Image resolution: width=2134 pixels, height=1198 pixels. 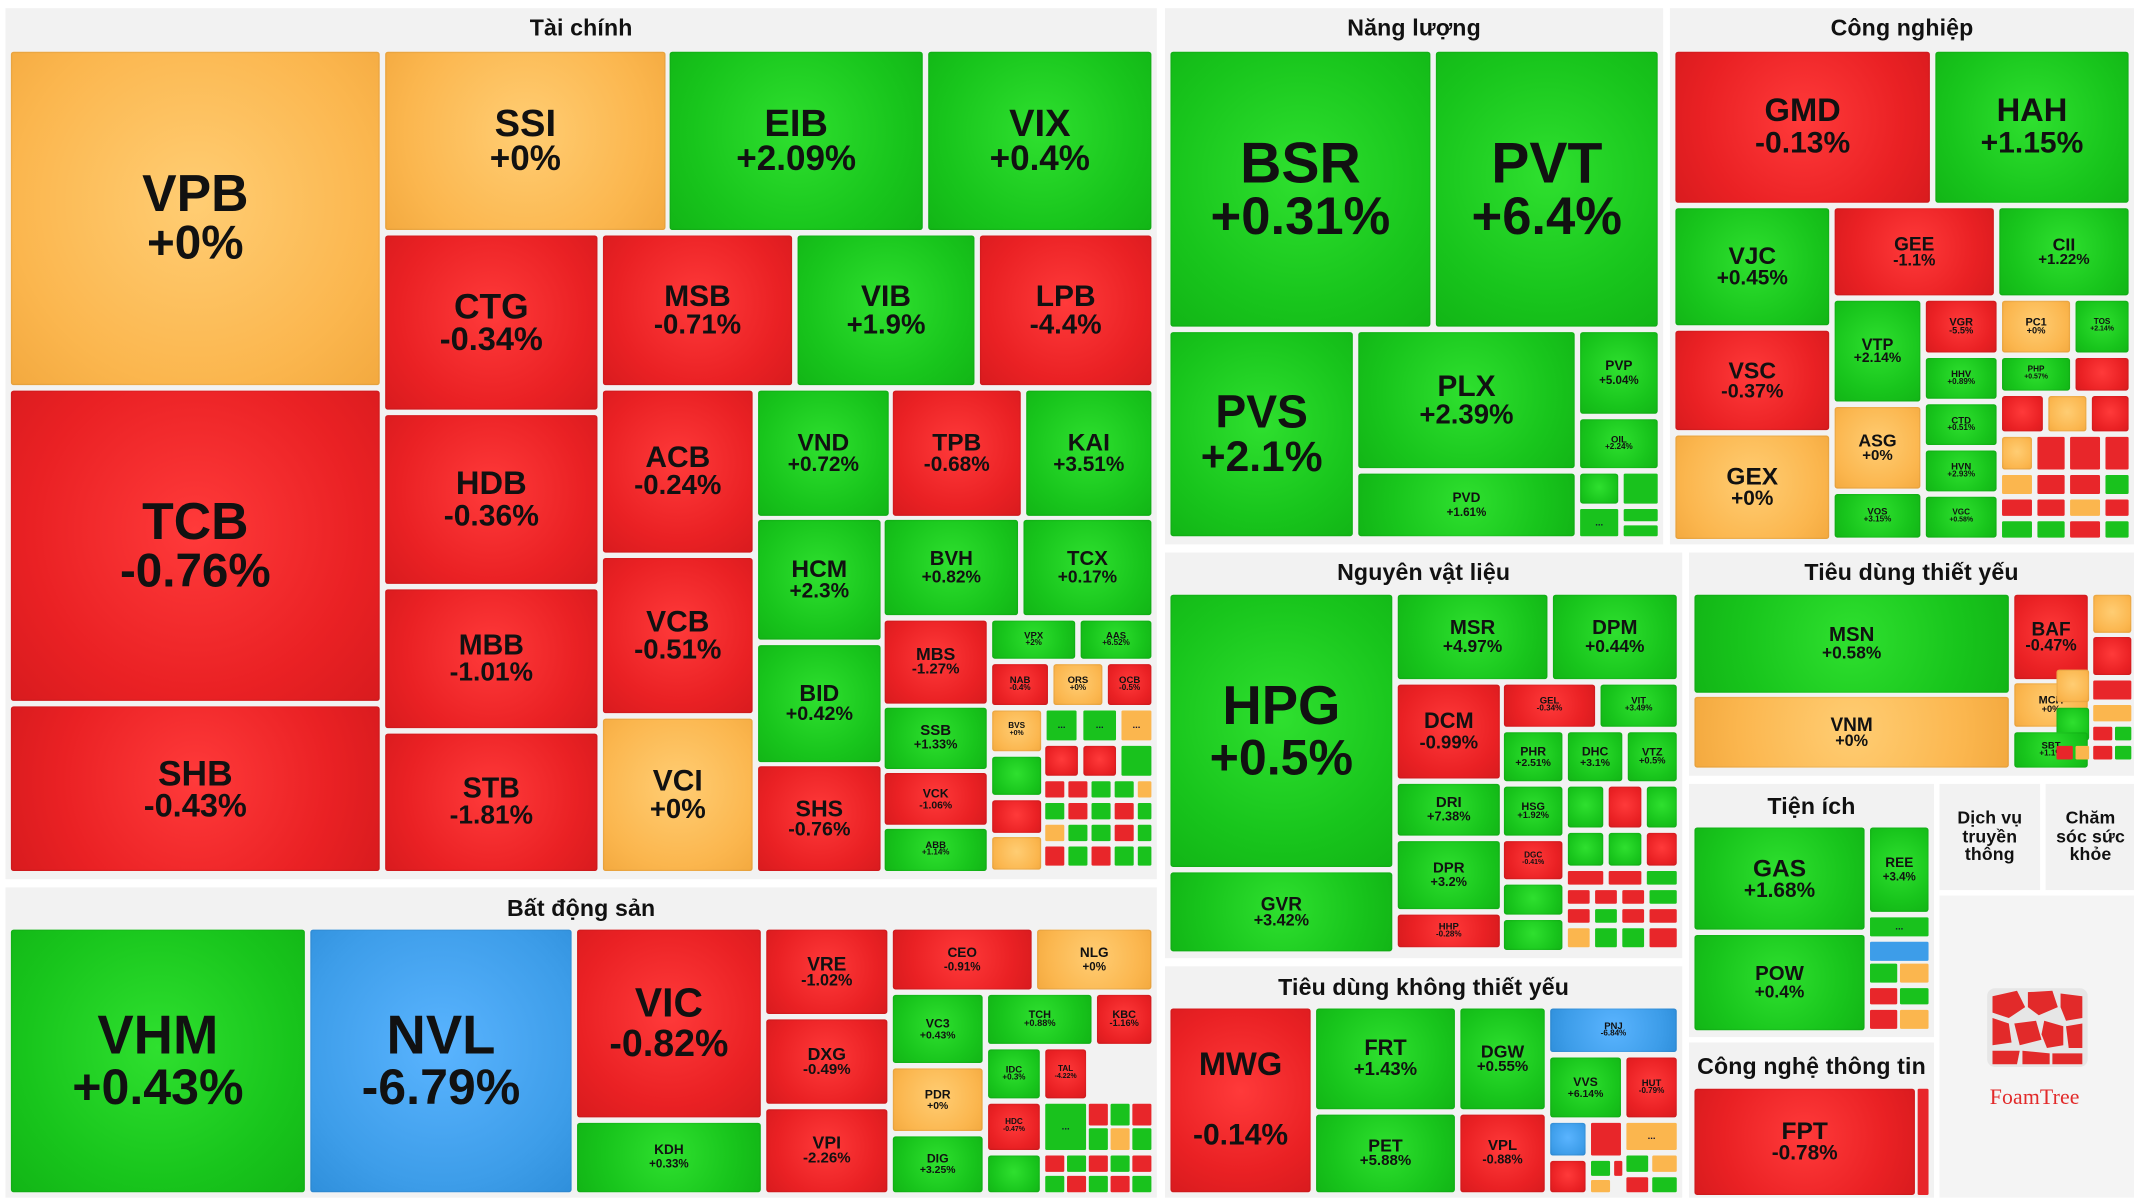 I want to click on stock-tile-bsr: BSR +0.31%, so click(x=1300, y=189).